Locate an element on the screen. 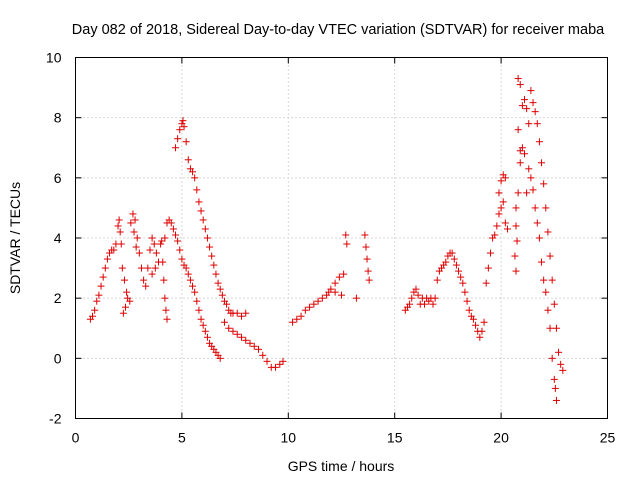  x-tick-label: 5 is located at coordinates (182, 438).